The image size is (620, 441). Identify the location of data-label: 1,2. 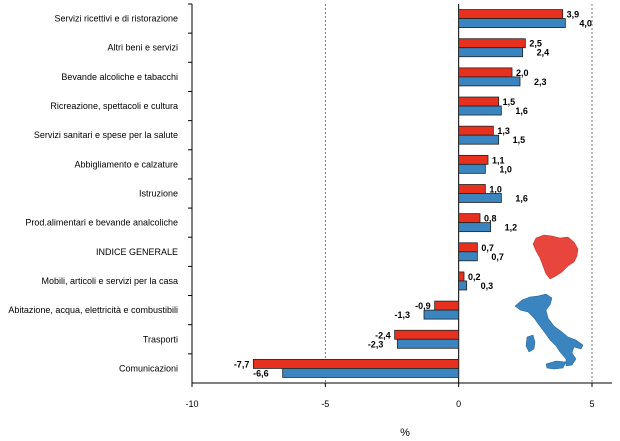
(511, 228).